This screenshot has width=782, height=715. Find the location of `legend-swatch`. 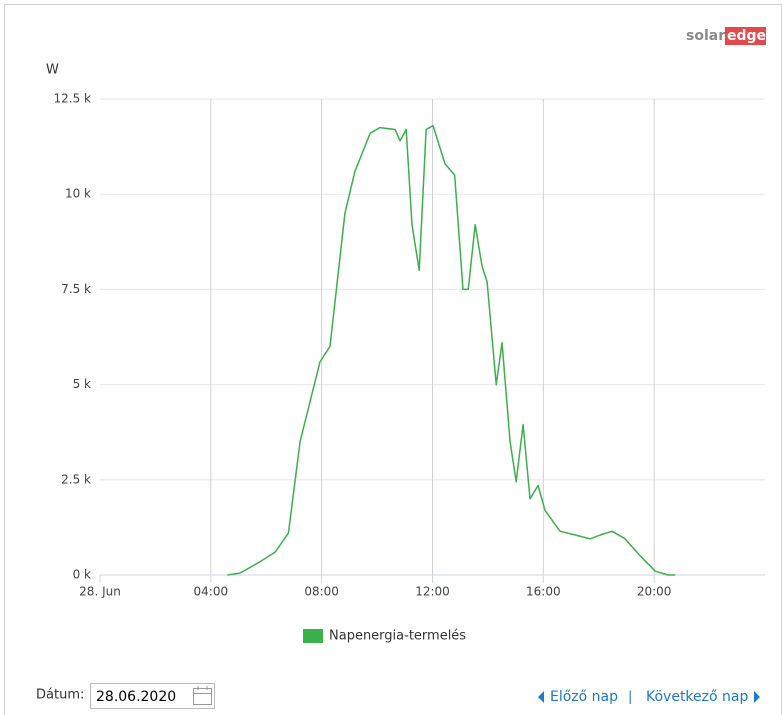

legend-swatch is located at coordinates (313, 636).